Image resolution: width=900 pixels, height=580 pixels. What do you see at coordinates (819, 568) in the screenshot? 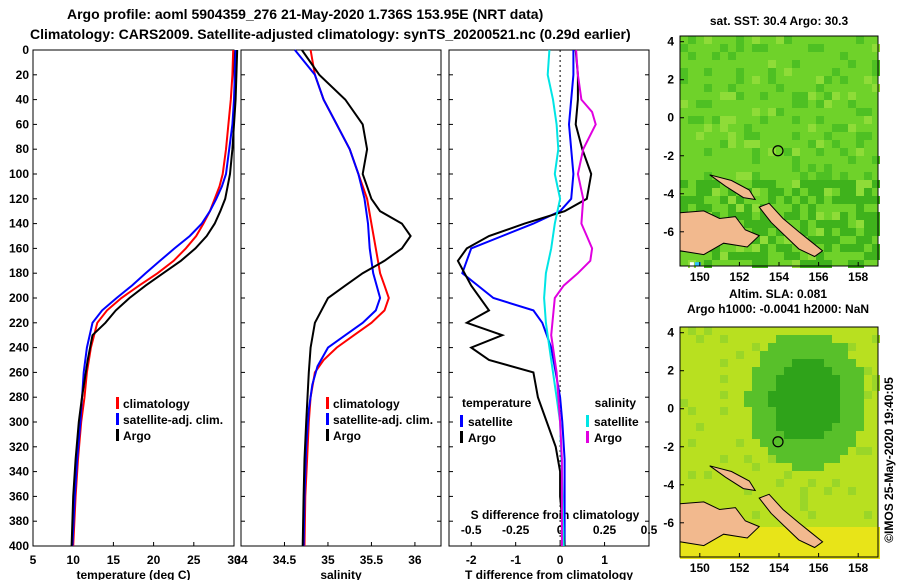
I see `sla-map-xtick-label: 156` at bounding box center [819, 568].